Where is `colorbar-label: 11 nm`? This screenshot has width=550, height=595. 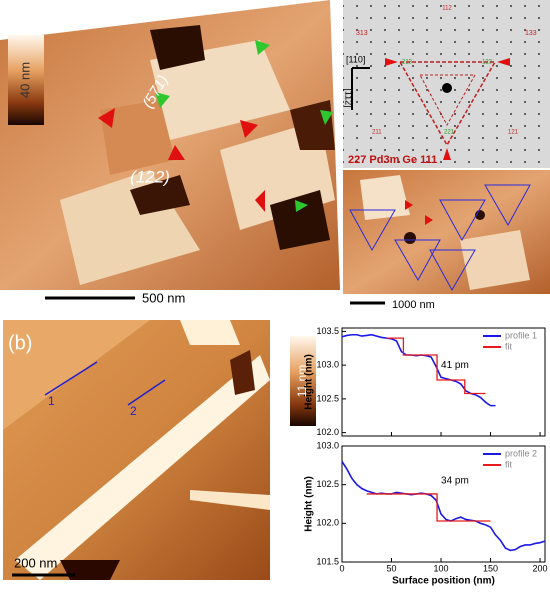
colorbar-label: 11 nm is located at coordinates (302, 381).